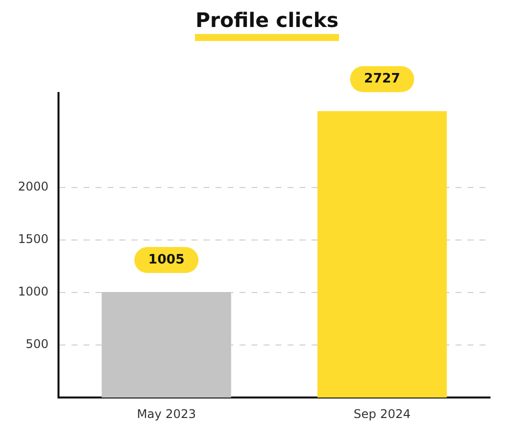 This screenshot has width=514, height=443. Describe the element at coordinates (33, 291) in the screenshot. I see `y-tick-label: 1000` at that location.